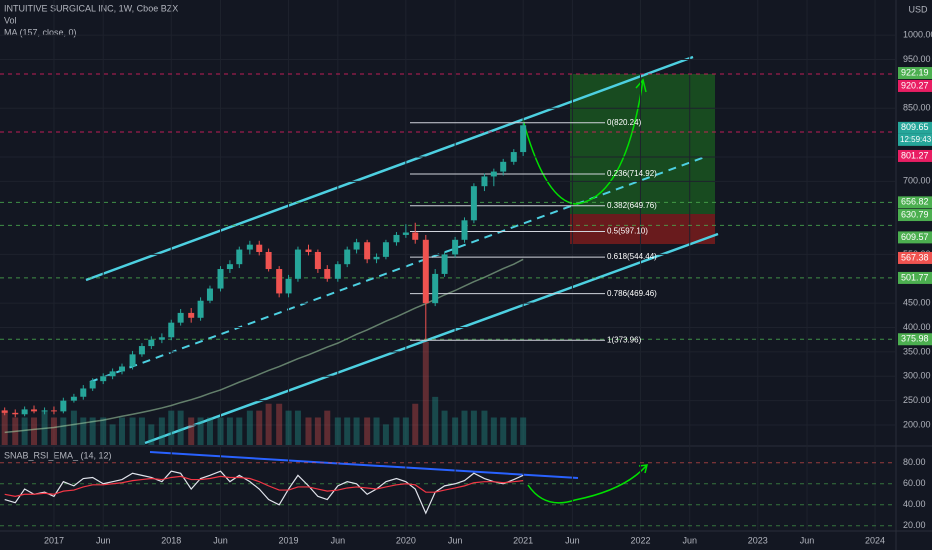  I want to click on y-tick-label: 200.00, so click(917, 424).